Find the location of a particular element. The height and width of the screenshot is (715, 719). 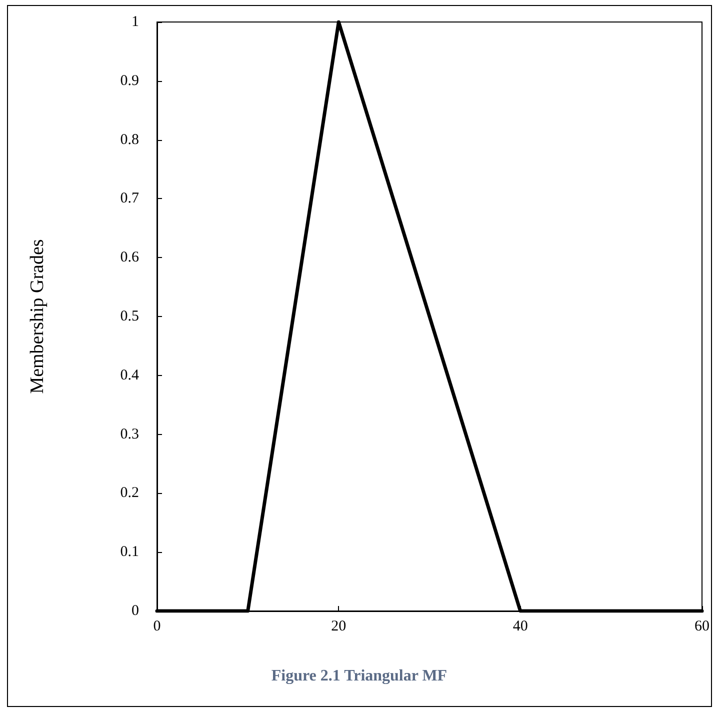

y-tick-label: 0.3 is located at coordinates (129, 434).